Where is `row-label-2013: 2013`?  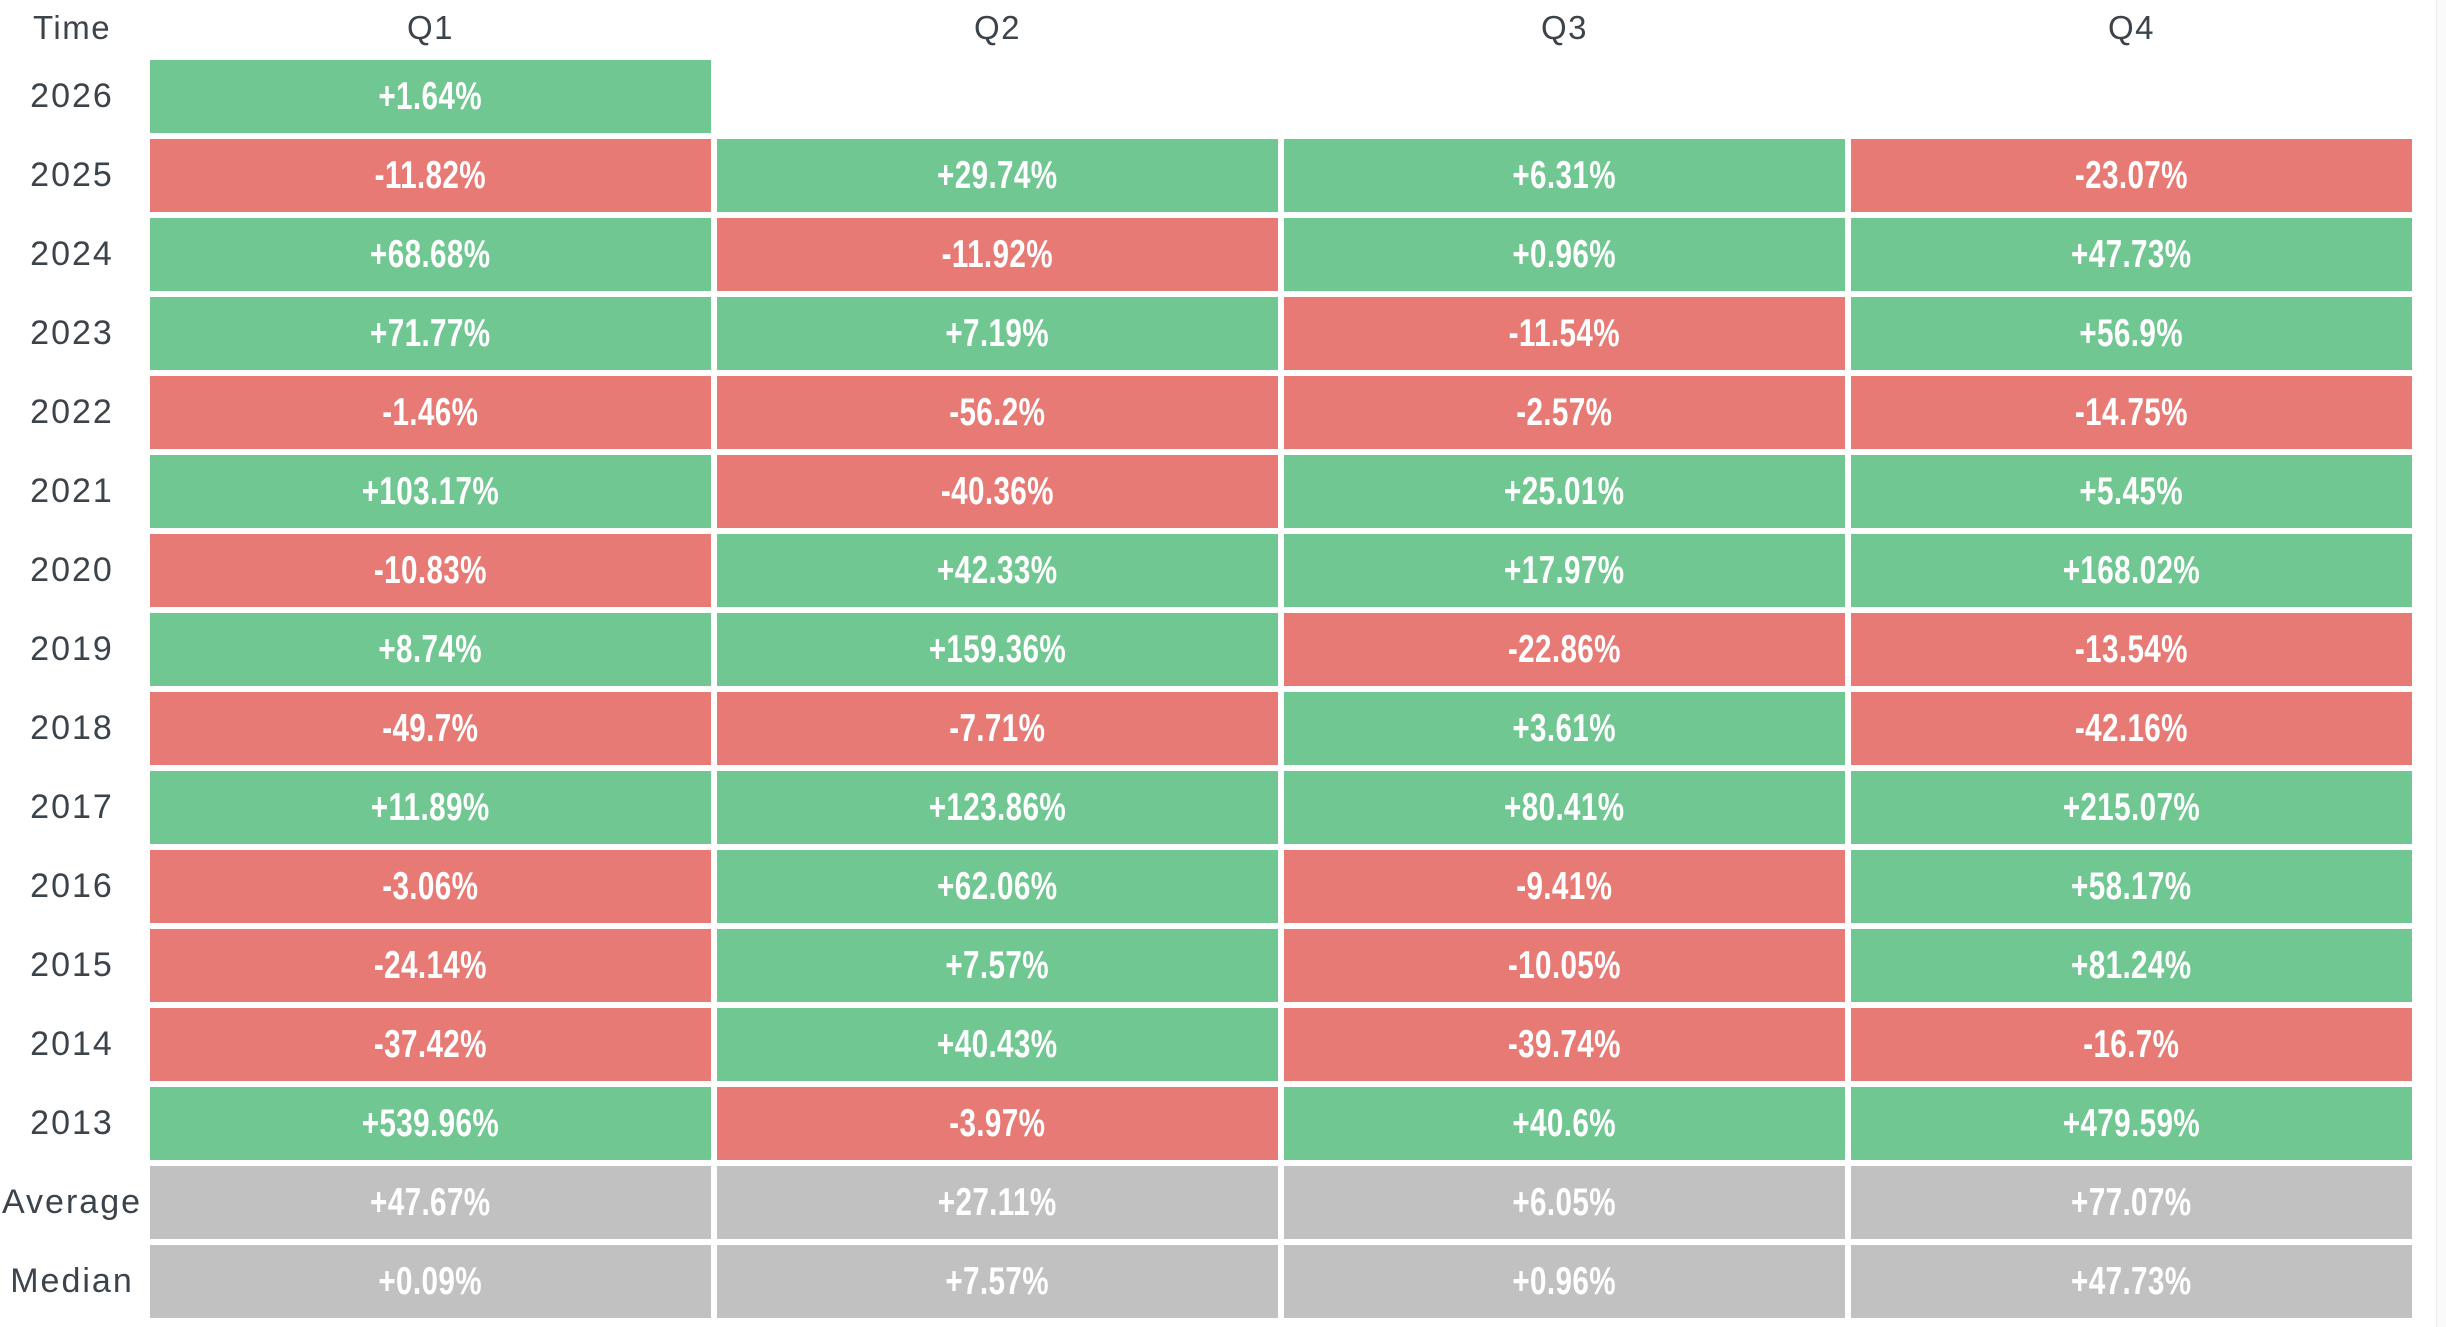
row-label-2013: 2013 is located at coordinates (72, 1123).